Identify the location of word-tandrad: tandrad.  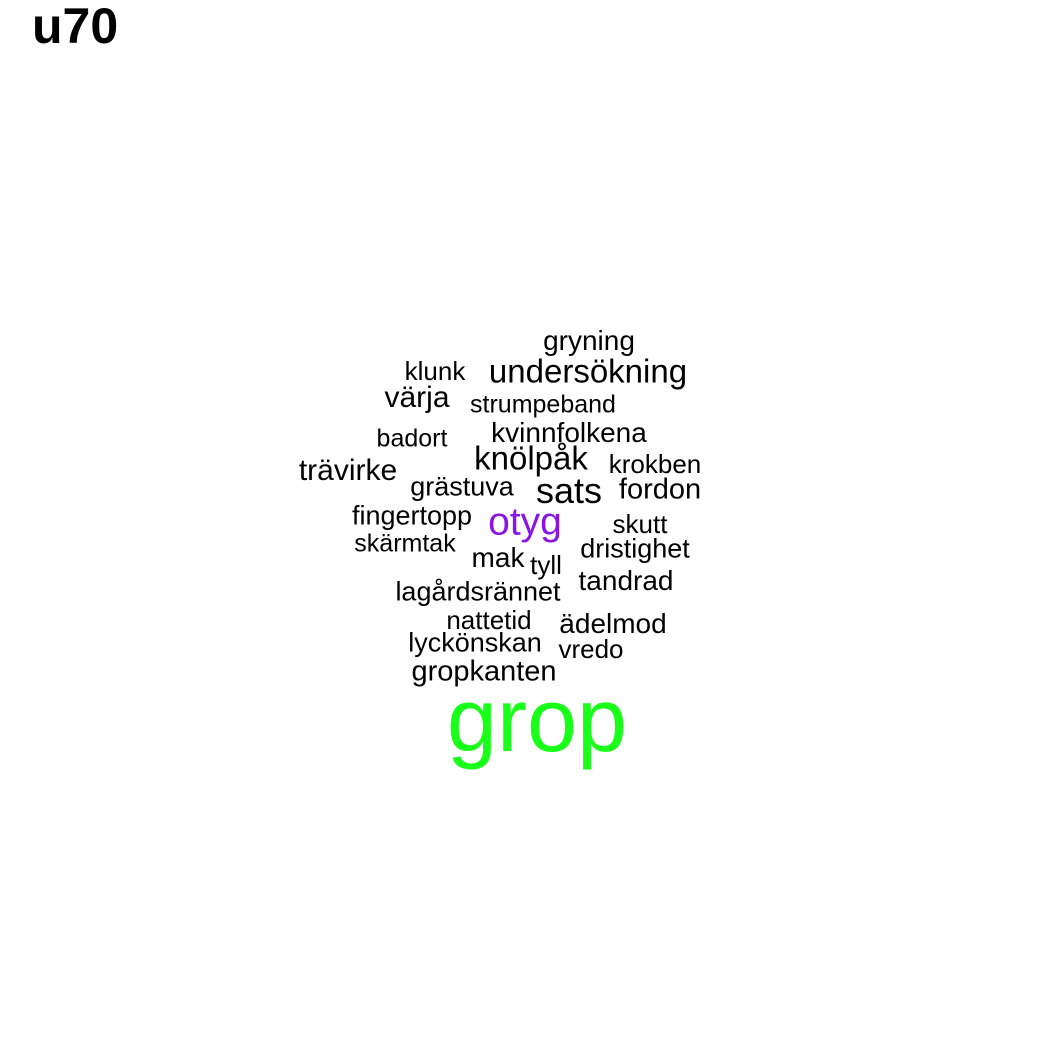
(626, 580).